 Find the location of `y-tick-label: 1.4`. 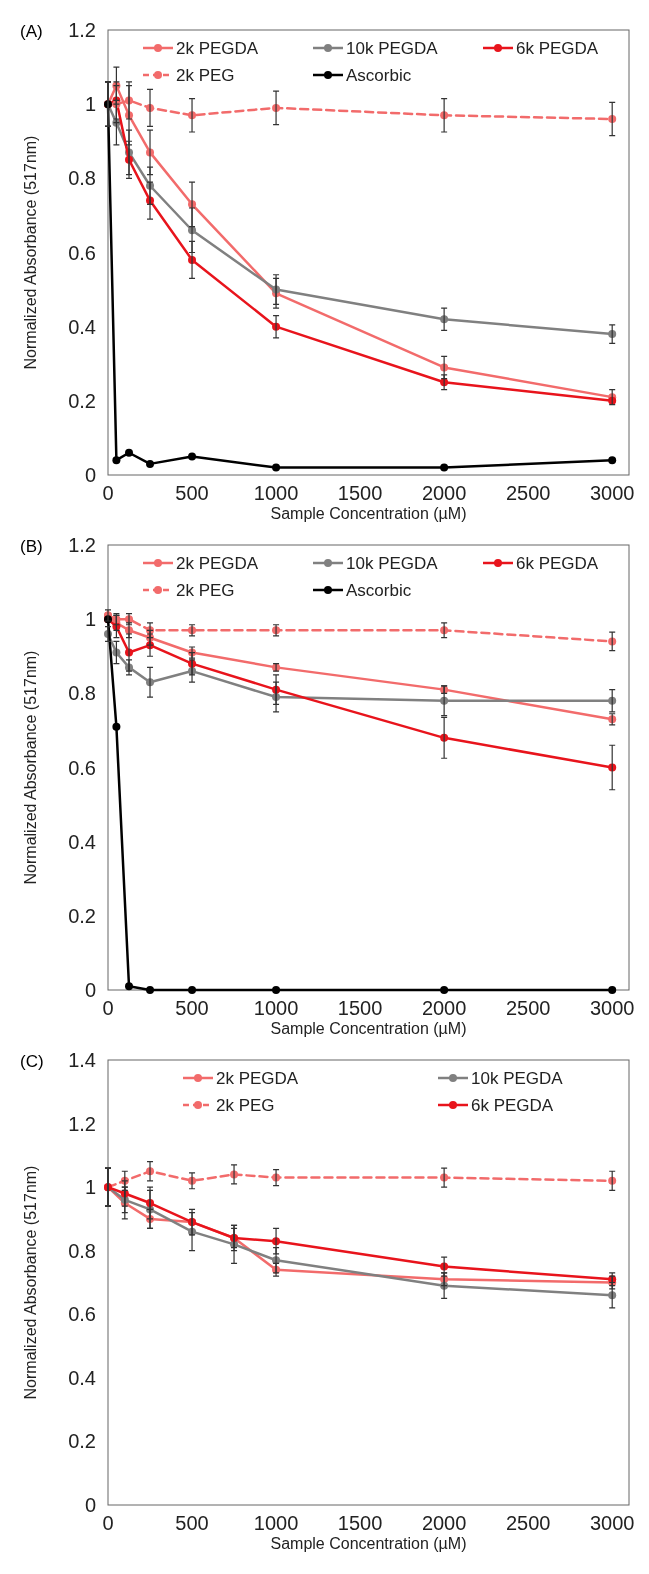

y-tick-label: 1.4 is located at coordinates (82, 1060).